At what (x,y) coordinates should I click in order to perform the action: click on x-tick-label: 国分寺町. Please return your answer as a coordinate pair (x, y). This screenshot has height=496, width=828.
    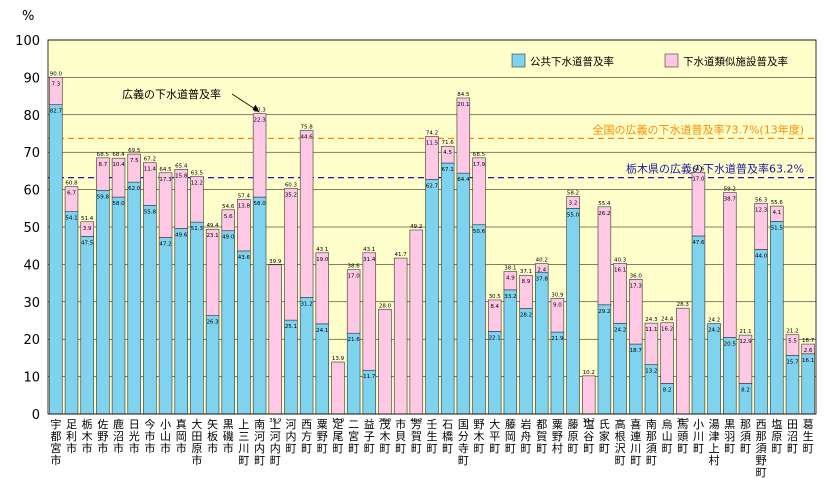
    Looking at the image, I should click on (463, 442).